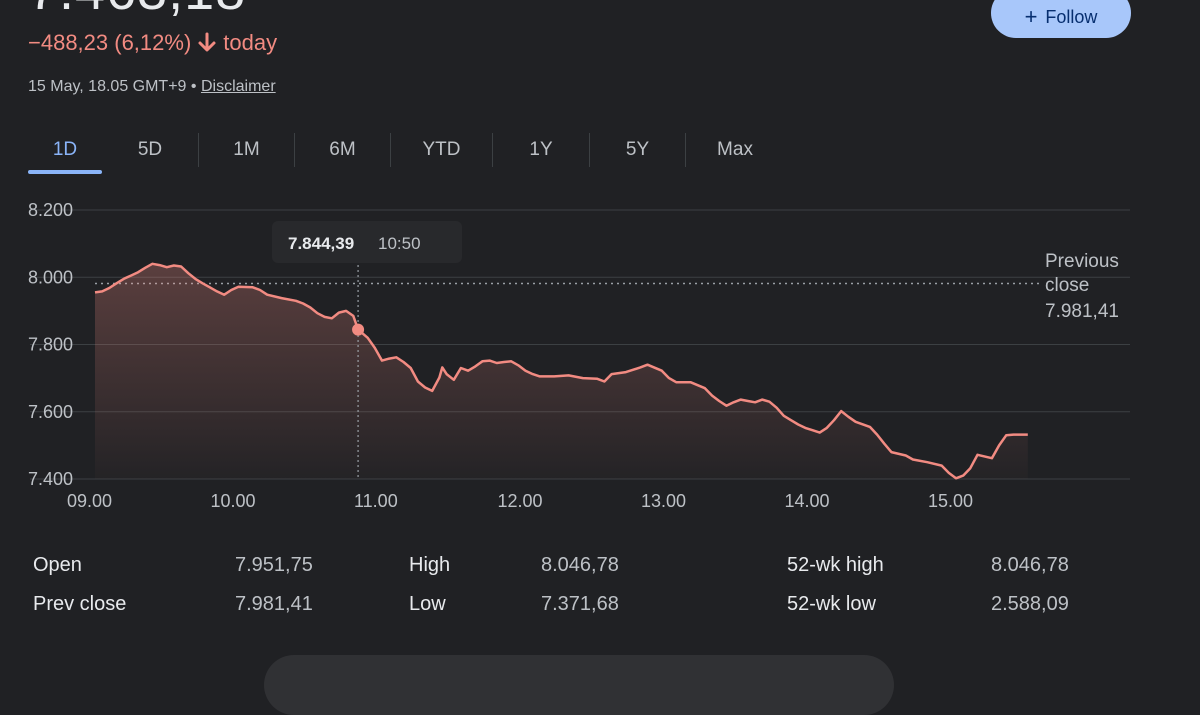 This screenshot has width=1200, height=715. Describe the element at coordinates (274, 565) in the screenshot. I see `stat-value-open: 7.951,75` at that location.